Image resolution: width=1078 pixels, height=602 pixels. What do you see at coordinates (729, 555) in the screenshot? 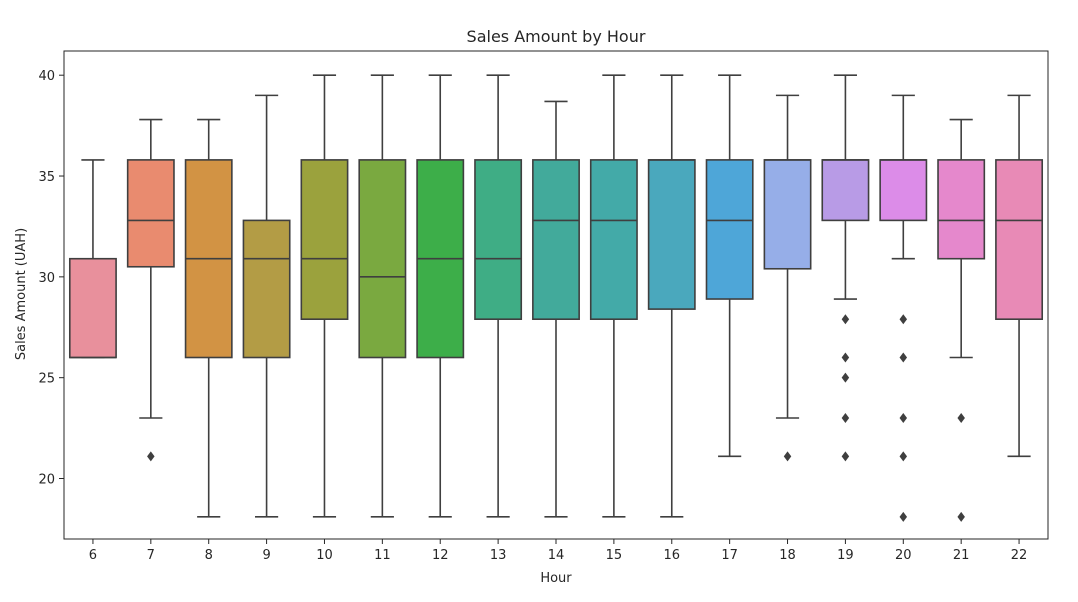
I see `x-tick-label: 17` at bounding box center [729, 555].